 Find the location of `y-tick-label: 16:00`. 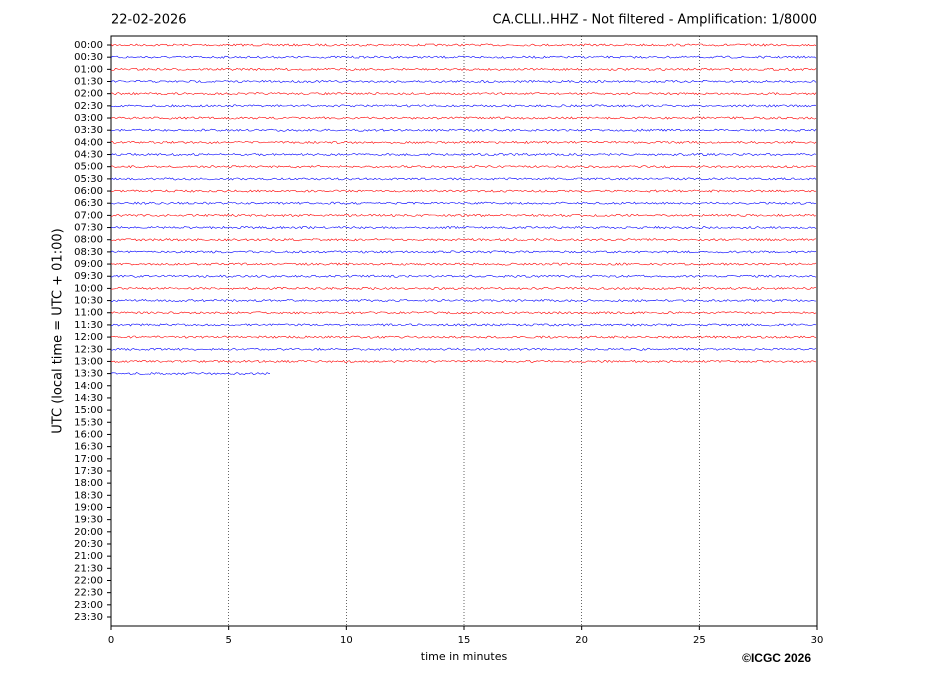

y-tick-label: 16:00 is located at coordinates (88, 434).